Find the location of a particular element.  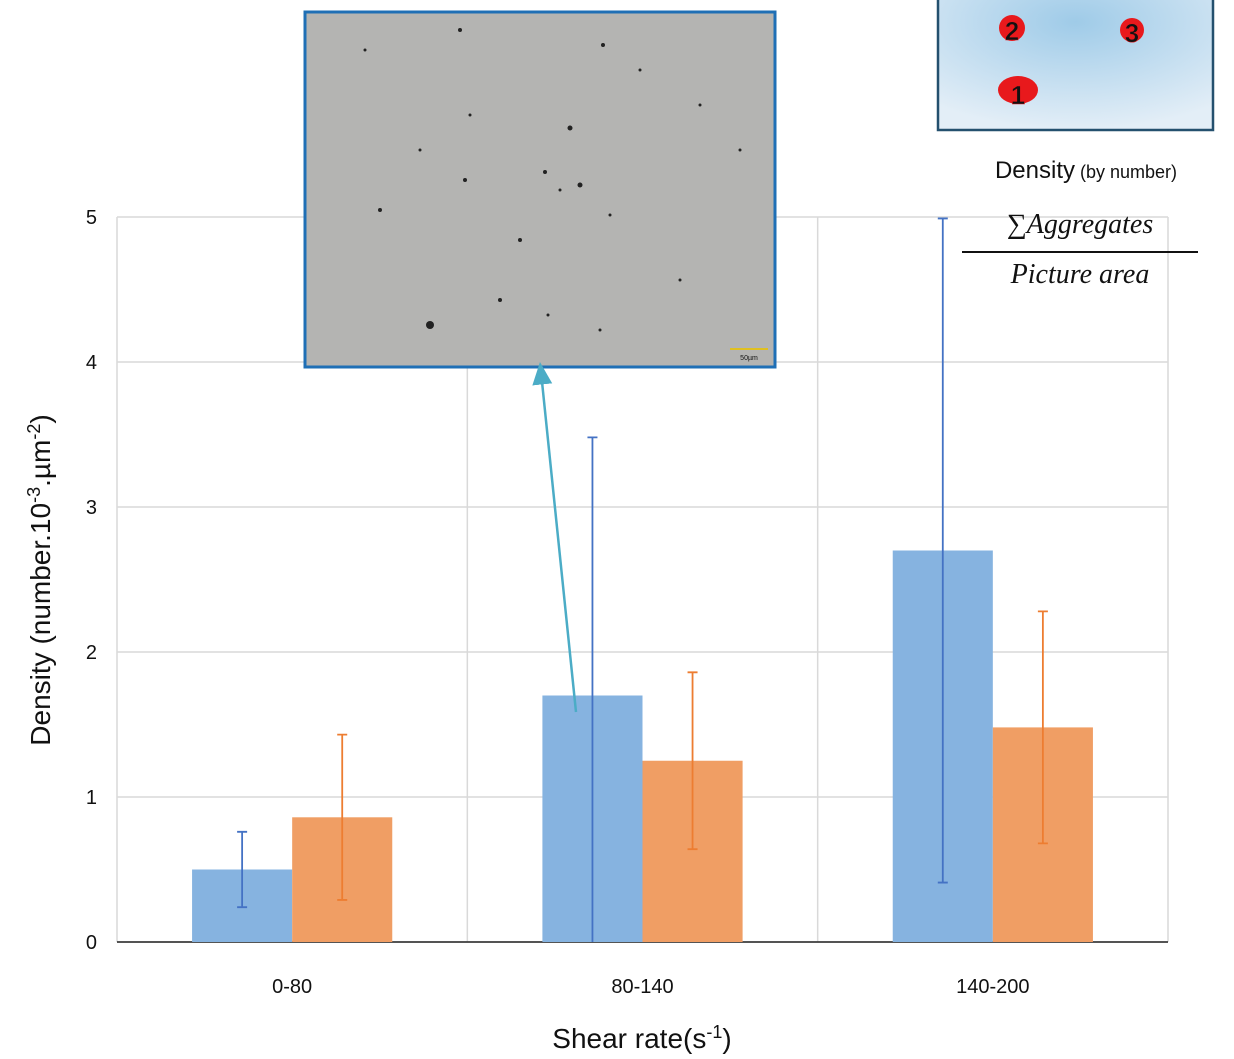

marker-label: 1 is located at coordinates (1018, 95).